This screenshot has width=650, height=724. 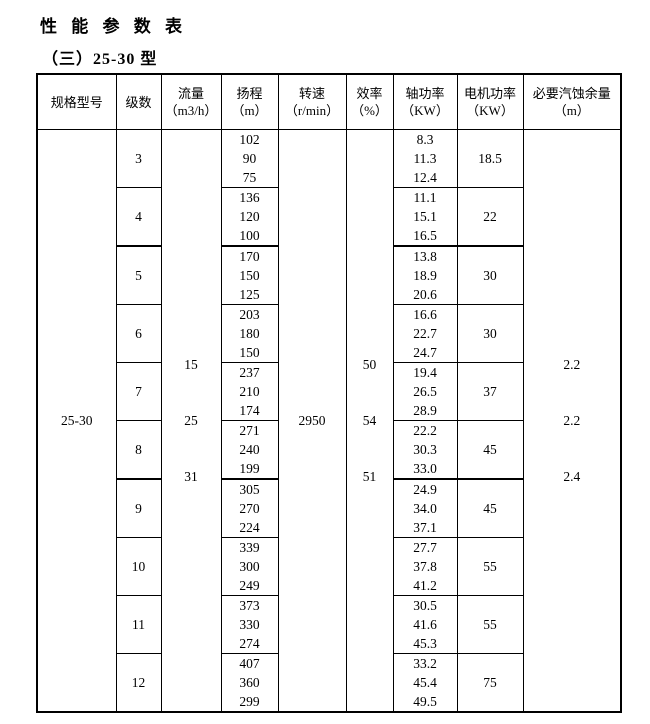 I want to click on shaft-power-cell-value: 26.5, so click(x=425, y=391).